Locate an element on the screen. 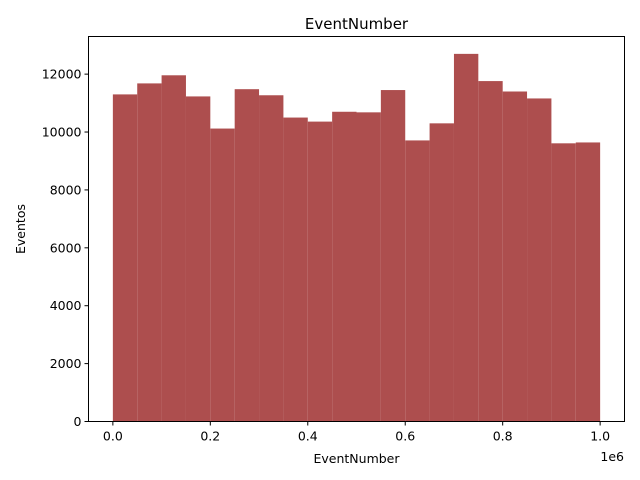 This screenshot has width=640, height=480. x-axis-offset-label: 1e6 is located at coordinates (612, 456).